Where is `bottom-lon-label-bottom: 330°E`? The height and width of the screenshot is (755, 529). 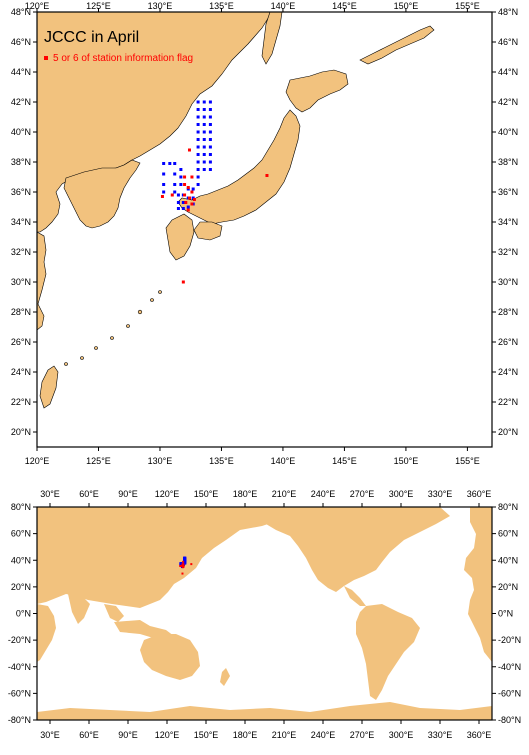
bottom-lon-label-bottom: 330°E is located at coordinates (440, 735).